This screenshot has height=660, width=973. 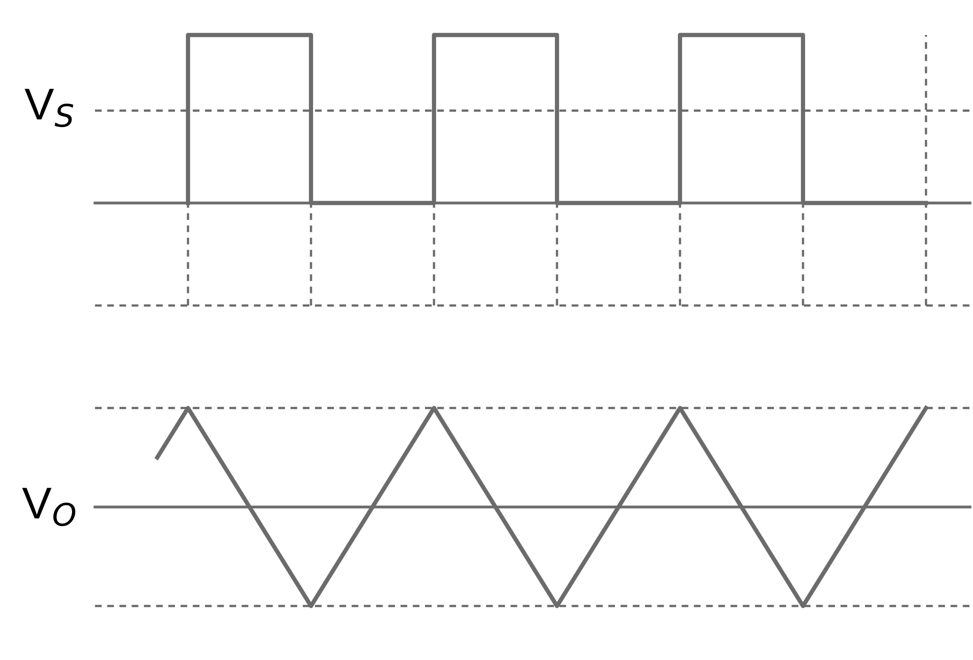 I want to click on y-axis-title: V$_{O}$, so click(x=49, y=507).